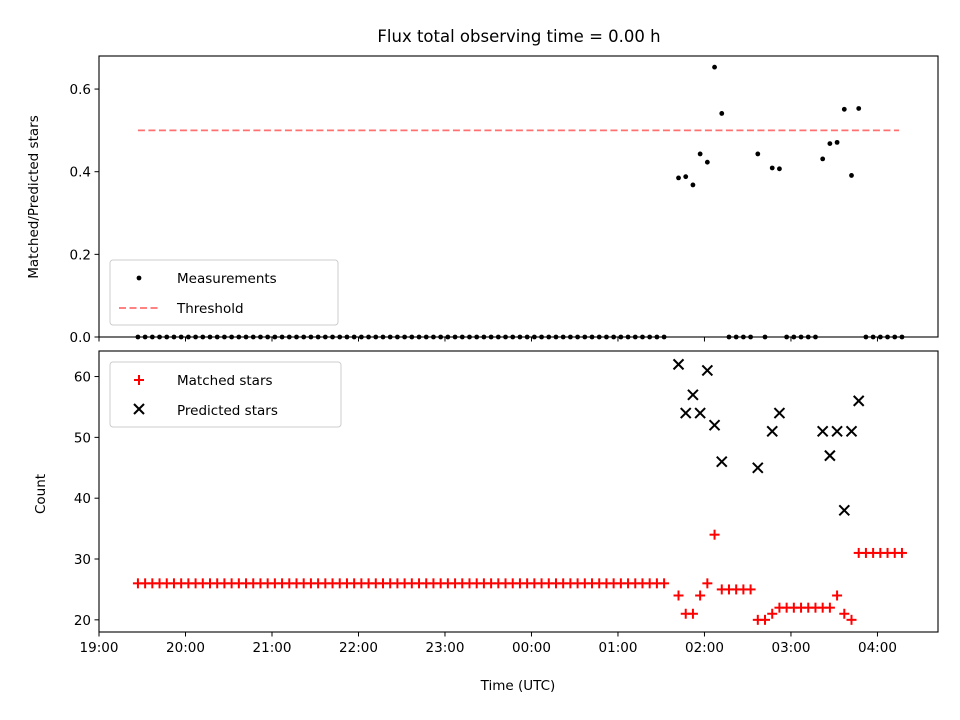  I want to click on top-y-axis-label: Matched/Predicted stars, so click(34, 196).